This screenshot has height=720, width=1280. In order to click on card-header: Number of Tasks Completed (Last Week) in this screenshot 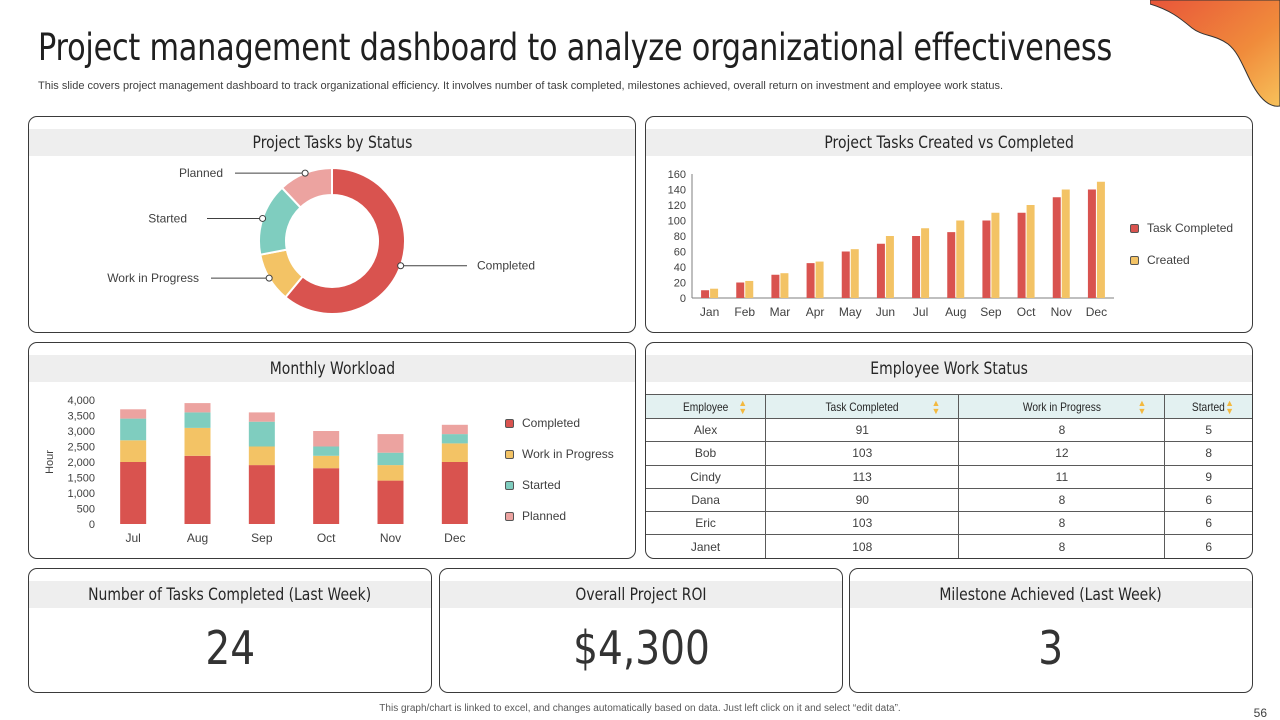, I will do `click(230, 594)`.